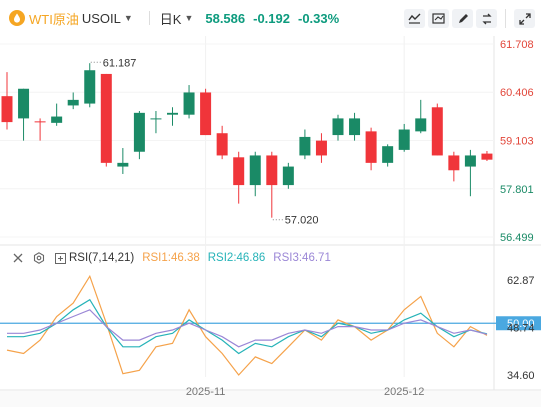  I want to click on rsi-tick-label: 50.00, so click(521, 324).